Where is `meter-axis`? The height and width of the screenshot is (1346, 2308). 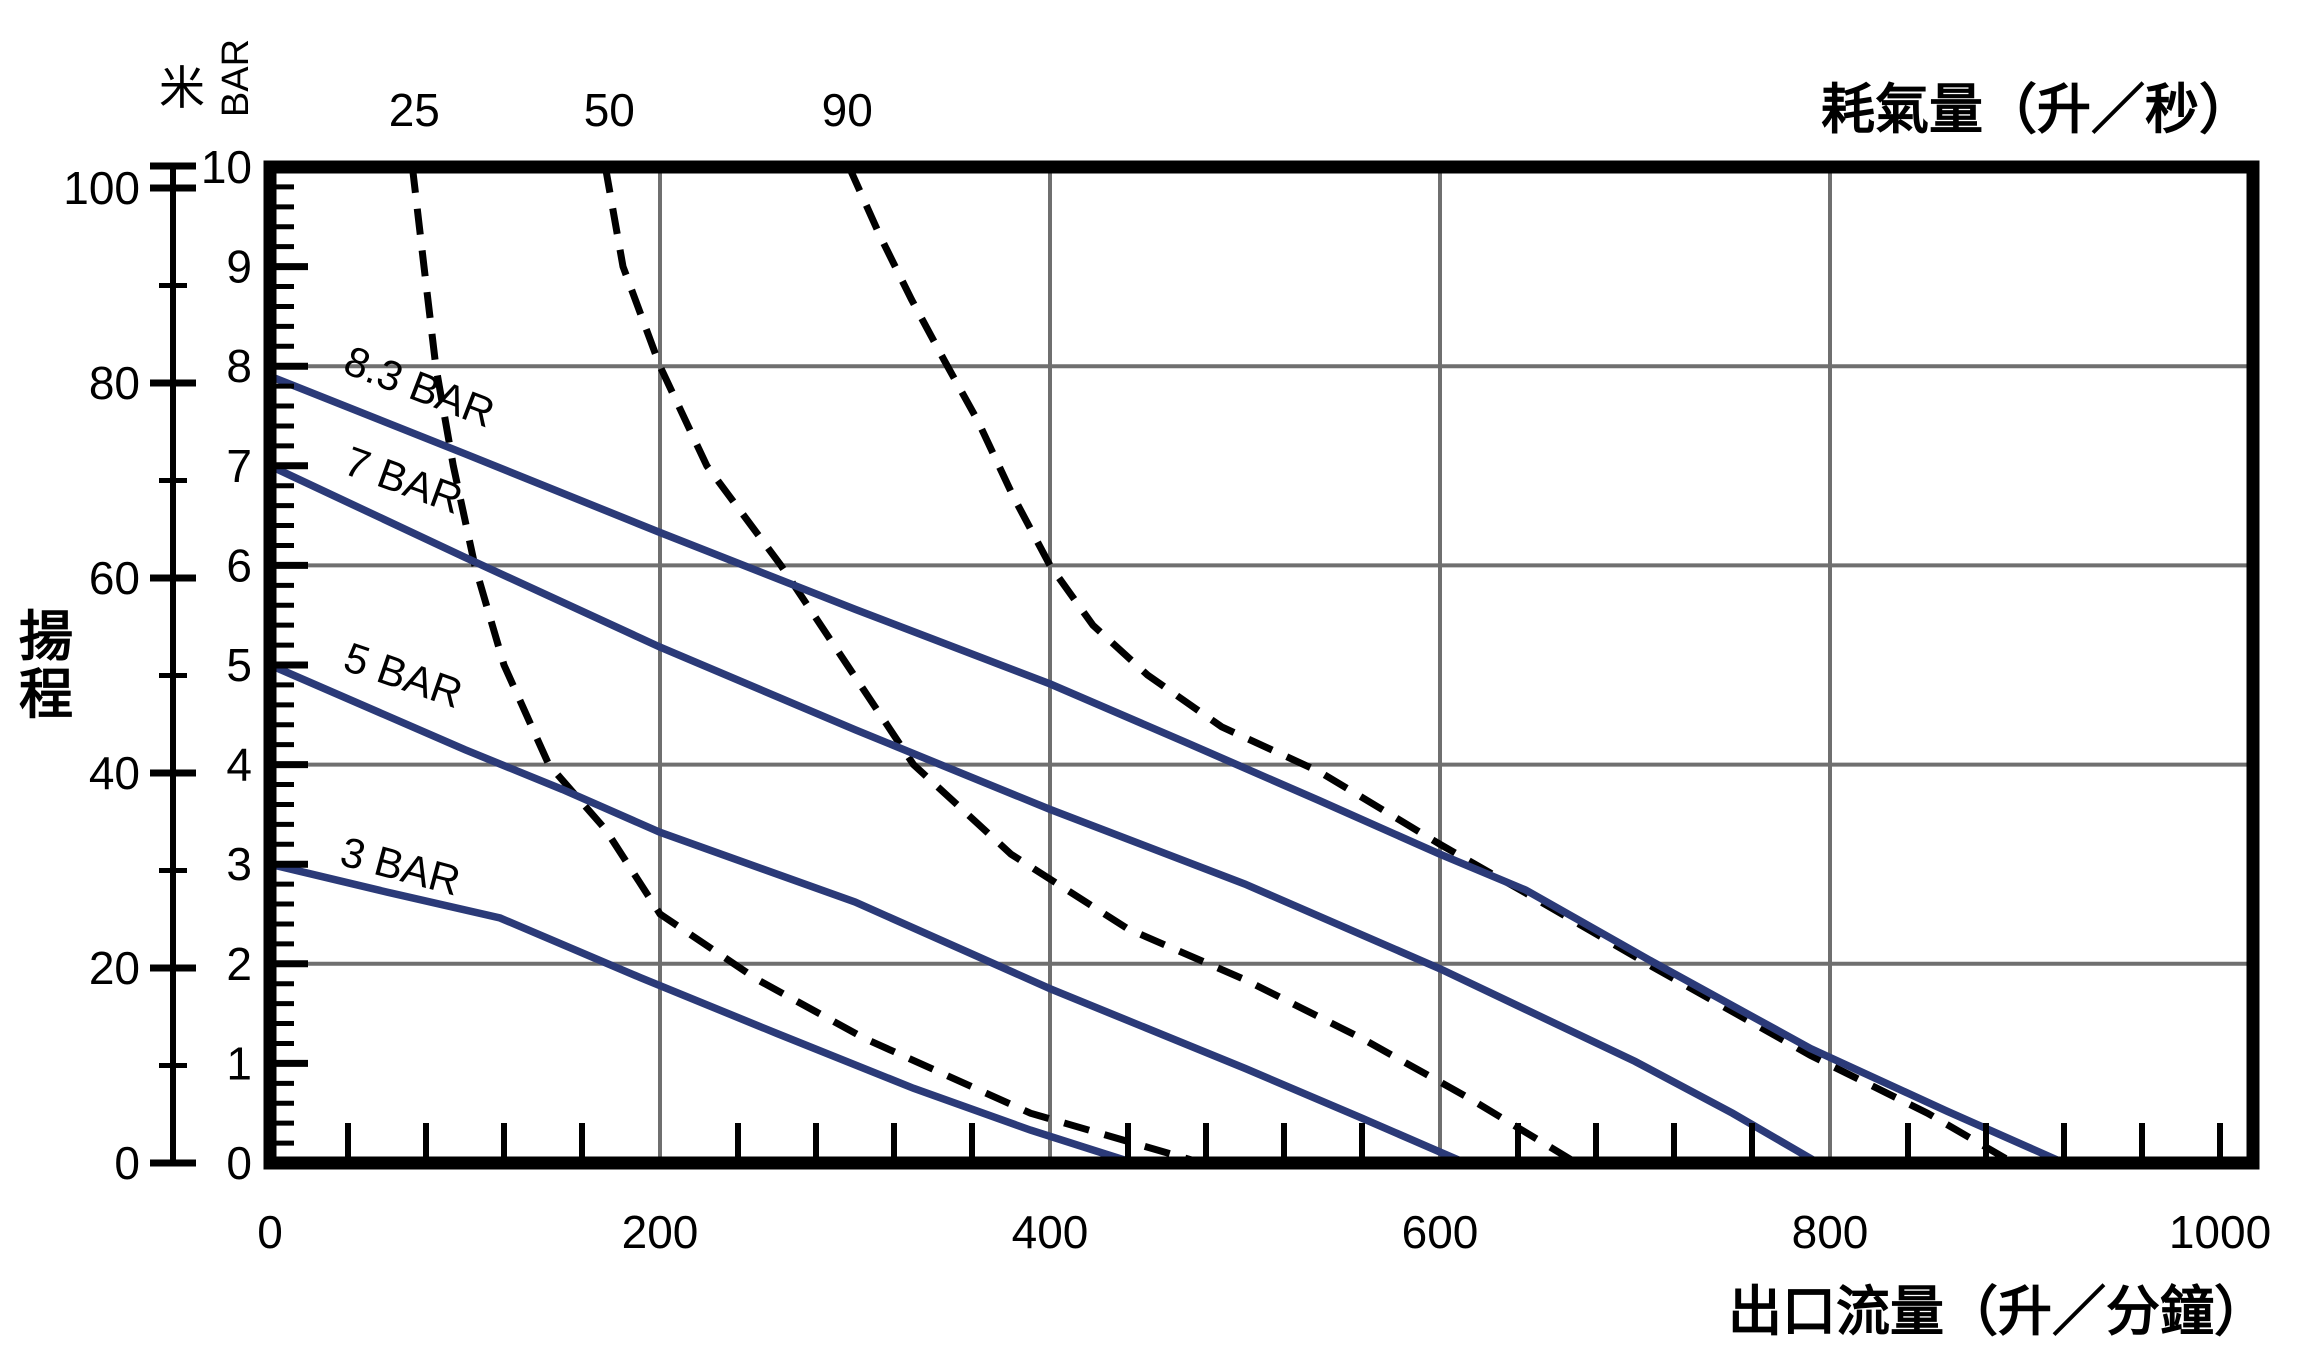
meter-axis is located at coordinates (173, 664).